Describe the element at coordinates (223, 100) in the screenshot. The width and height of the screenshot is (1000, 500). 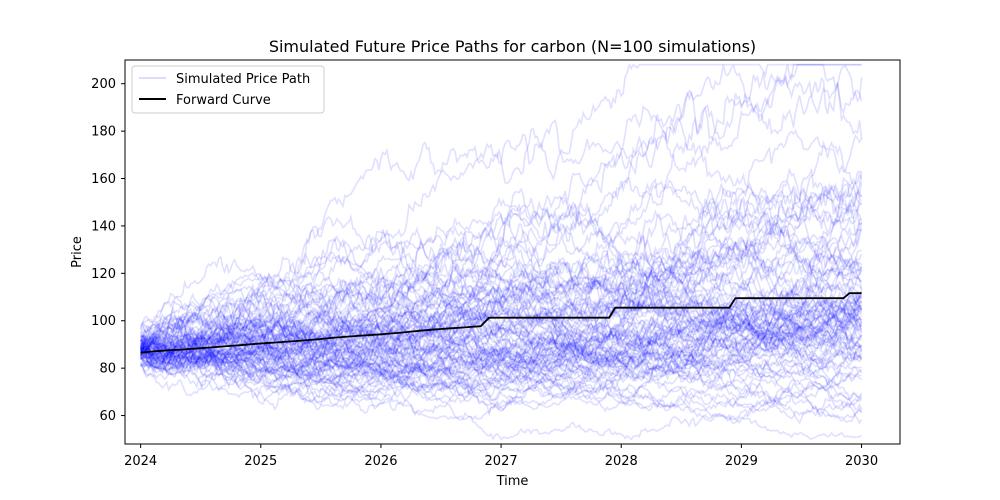
I see `legend-label-forward: Forward Curve` at that location.